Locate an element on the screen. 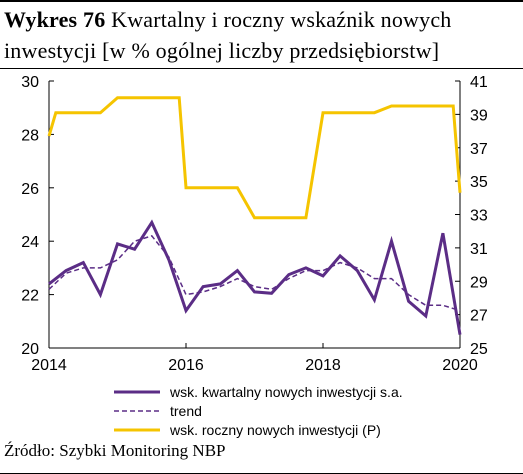  y-right-tick-label: 29 is located at coordinates (479, 282).